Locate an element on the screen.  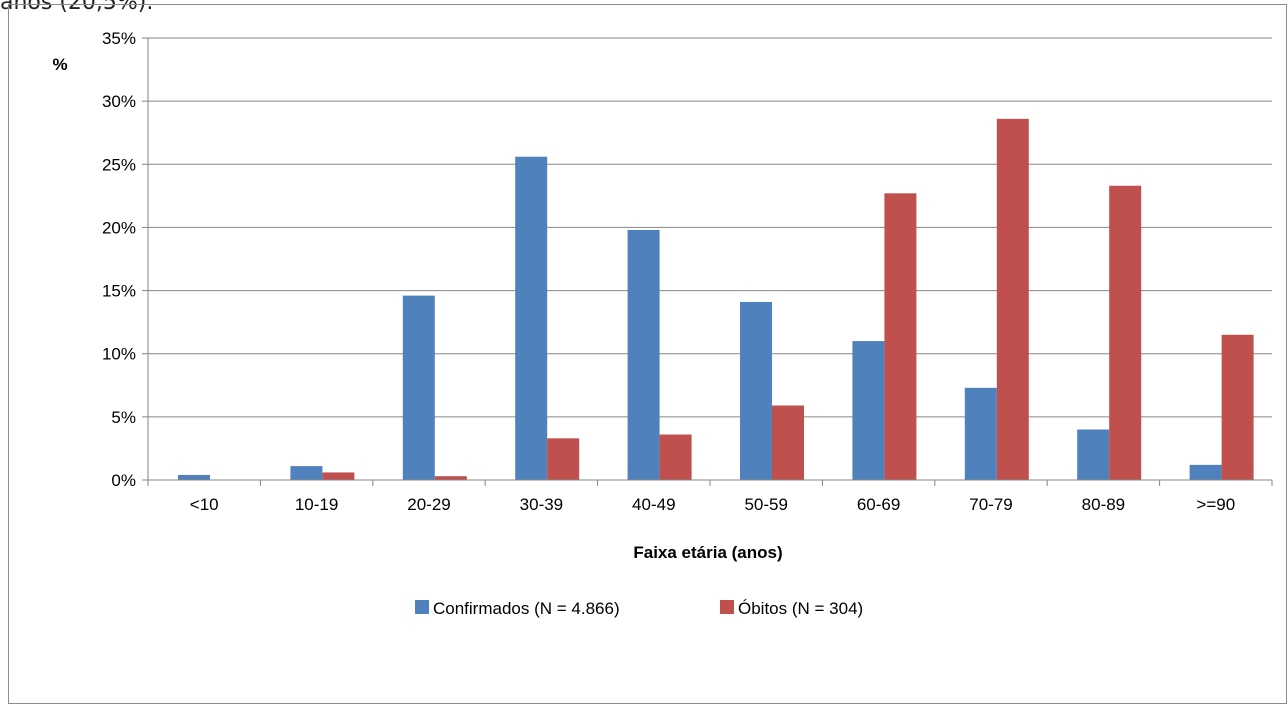
x-tick-label: 30-39 is located at coordinates (541, 504).